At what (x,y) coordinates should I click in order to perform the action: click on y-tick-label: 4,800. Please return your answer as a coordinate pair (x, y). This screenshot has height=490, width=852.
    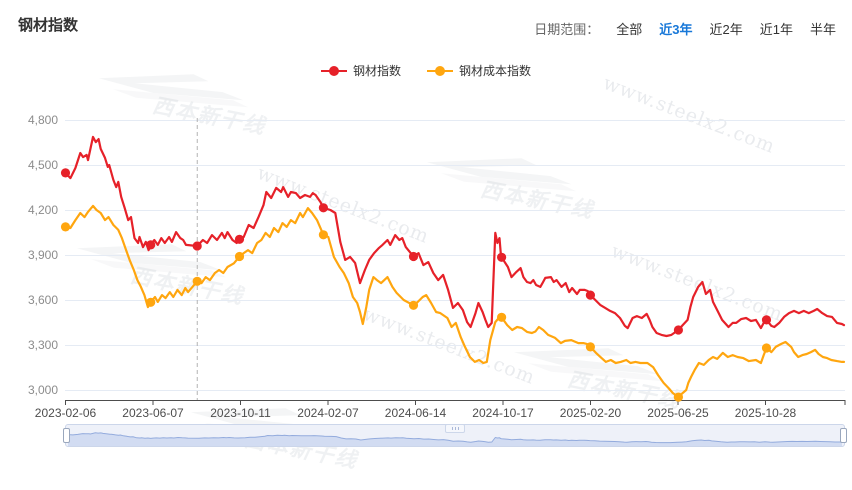
    Looking at the image, I should click on (42, 120).